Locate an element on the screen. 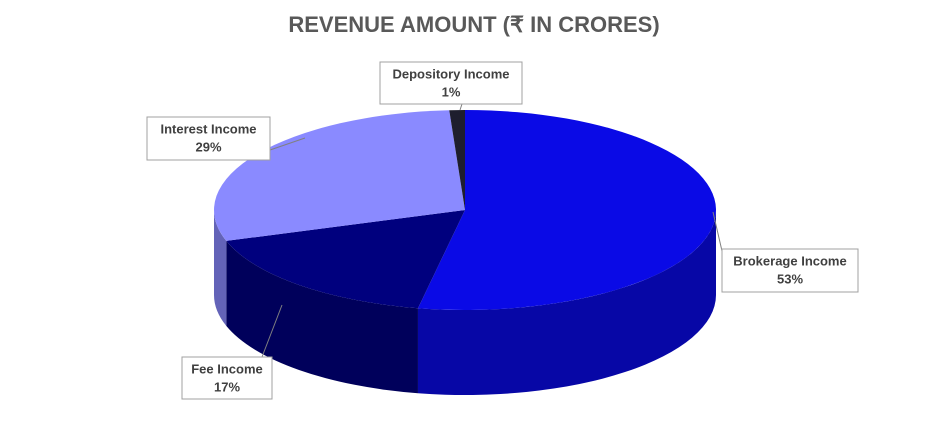  data-label-value: 29% is located at coordinates (208, 146).